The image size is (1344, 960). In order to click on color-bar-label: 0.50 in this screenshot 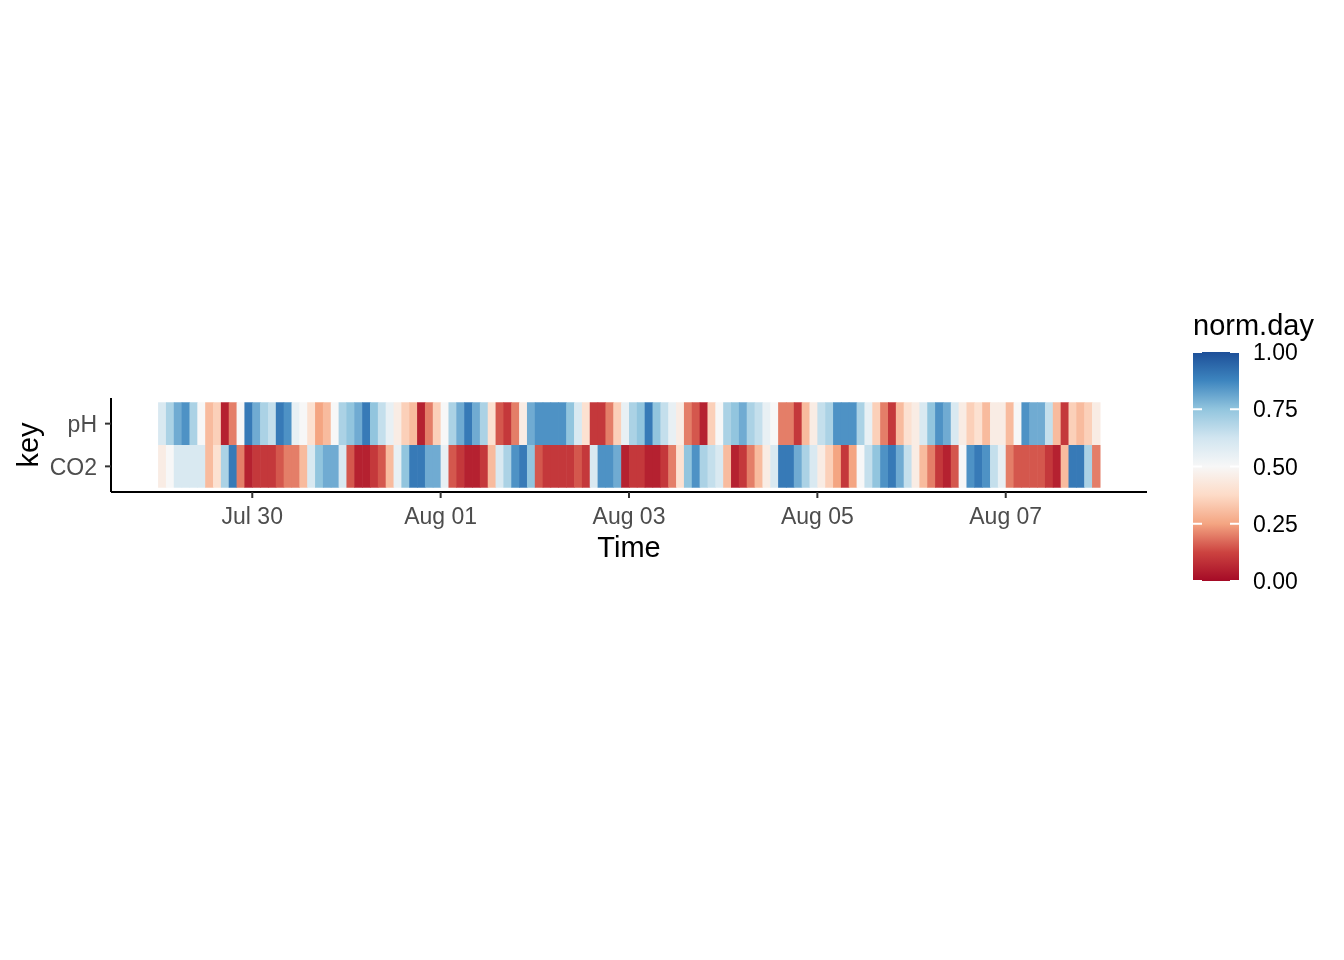, I will do `click(1275, 466)`.